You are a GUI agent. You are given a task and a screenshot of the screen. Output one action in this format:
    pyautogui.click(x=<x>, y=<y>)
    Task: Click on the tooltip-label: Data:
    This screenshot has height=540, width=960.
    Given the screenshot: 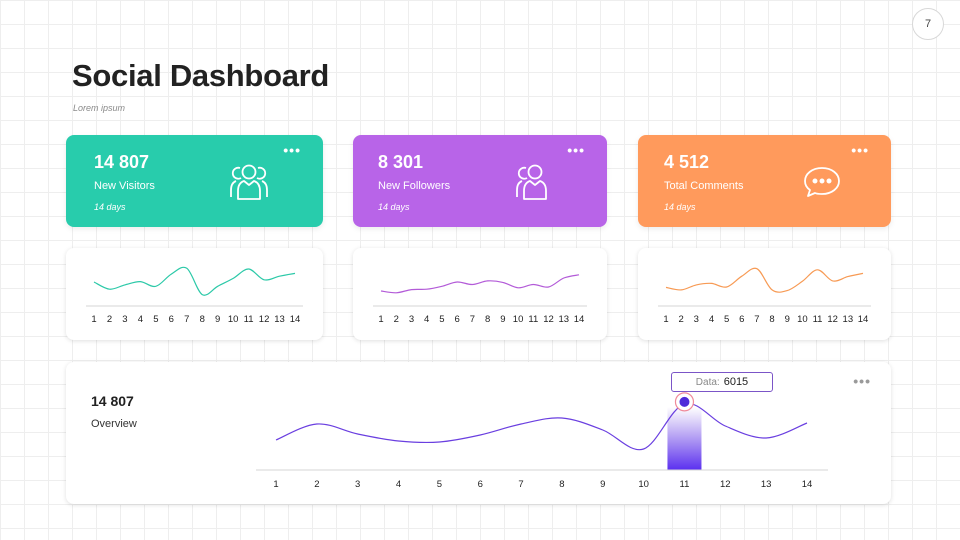 What is the action you would take?
    pyautogui.click(x=707, y=382)
    